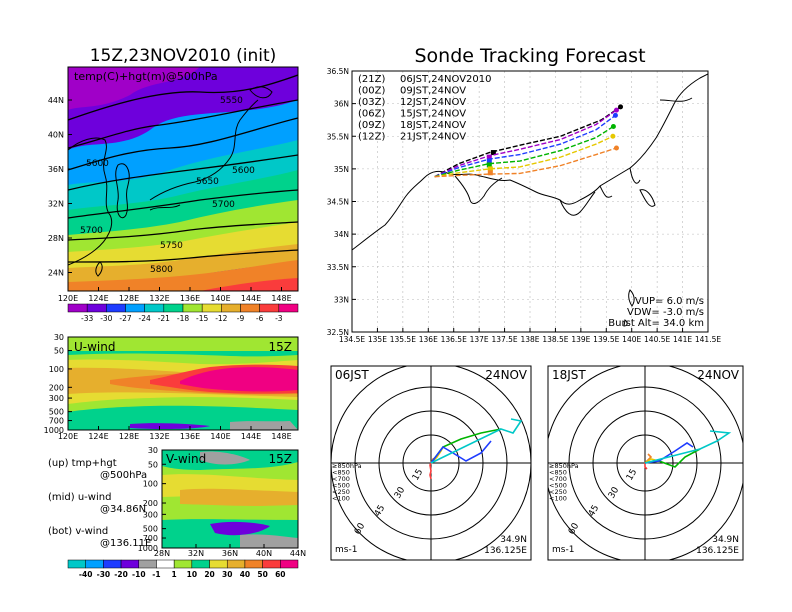  What do you see at coordinates (594, 511) in the screenshot?
I see `ring-label: 45` at bounding box center [594, 511].